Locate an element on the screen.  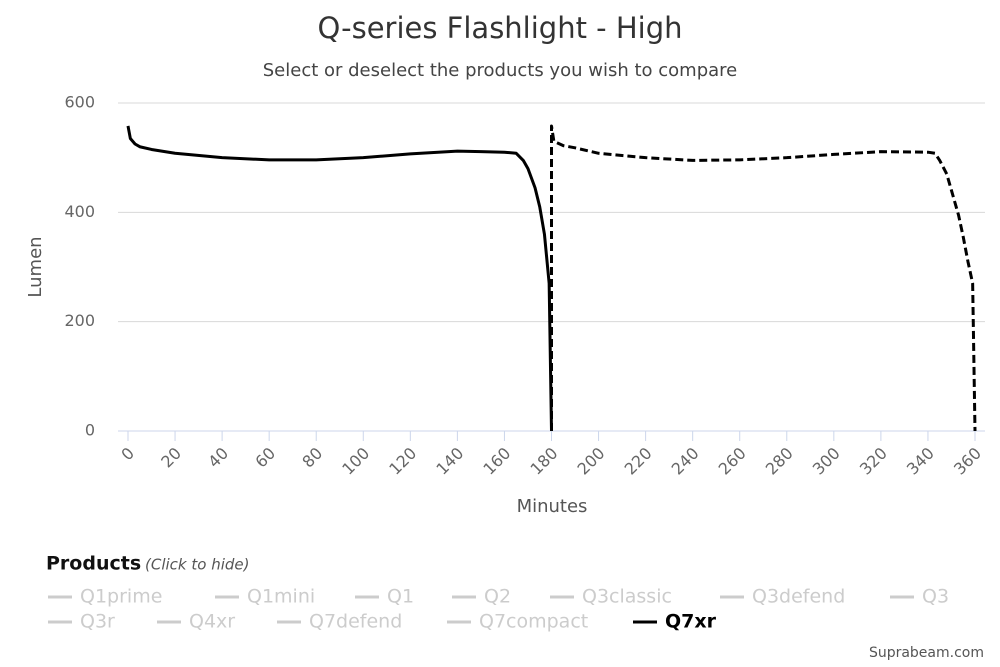
legend-note: (Click to hide) is located at coordinates (197, 565).